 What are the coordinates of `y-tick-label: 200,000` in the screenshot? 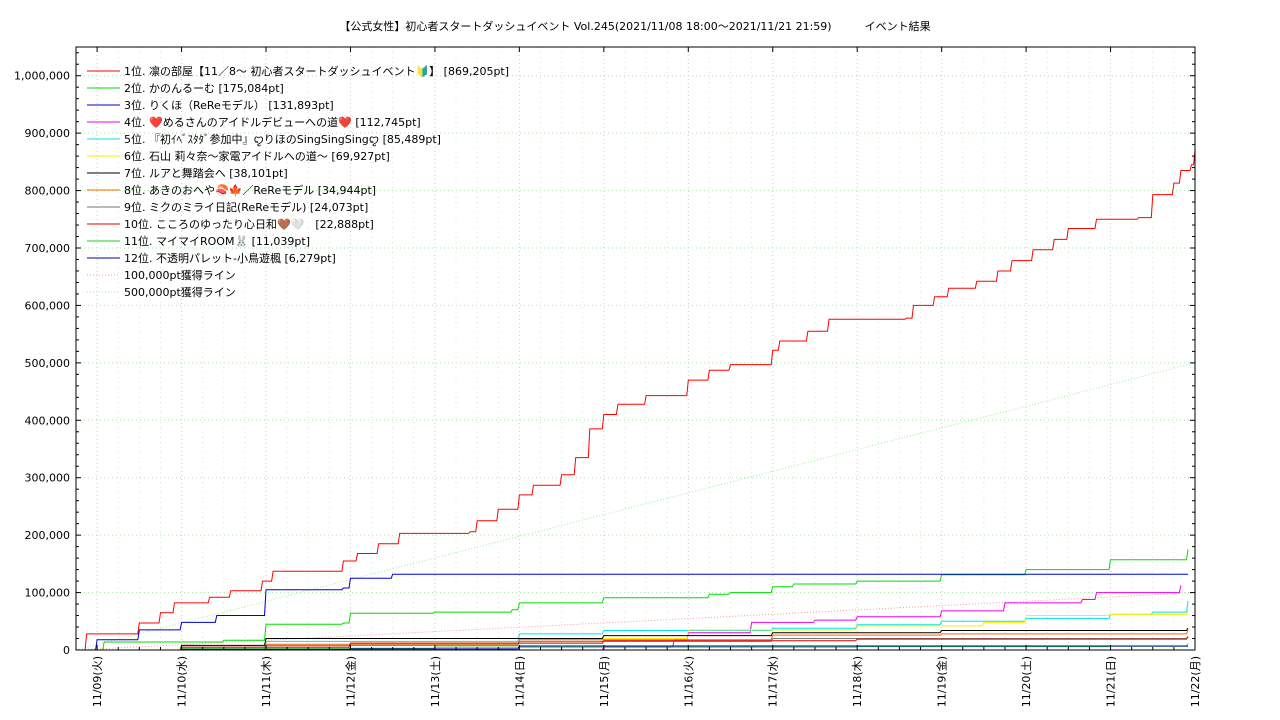 It's located at (48, 535).